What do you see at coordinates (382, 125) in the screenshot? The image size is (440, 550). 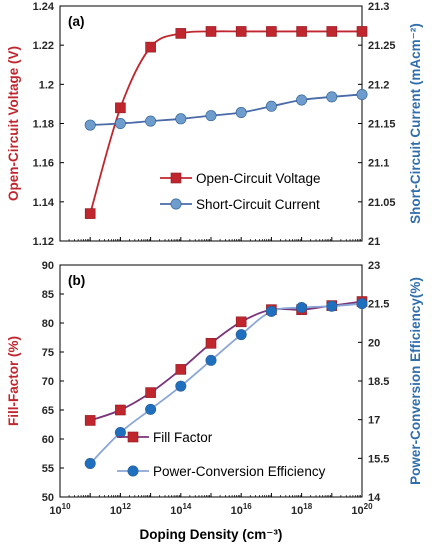 I see `right-y-tick-label: 21.15` at bounding box center [382, 125].